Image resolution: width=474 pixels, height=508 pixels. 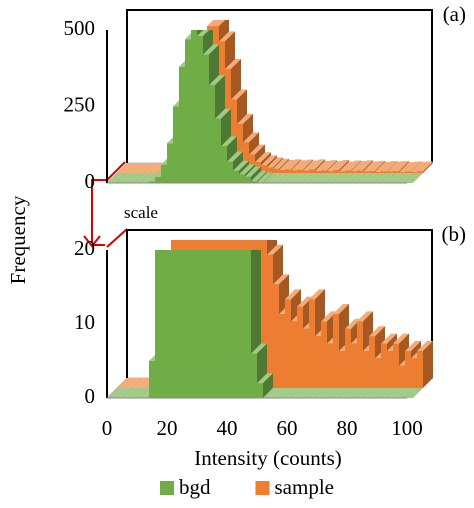 I want to click on scale-link, so click(x=109, y=204).